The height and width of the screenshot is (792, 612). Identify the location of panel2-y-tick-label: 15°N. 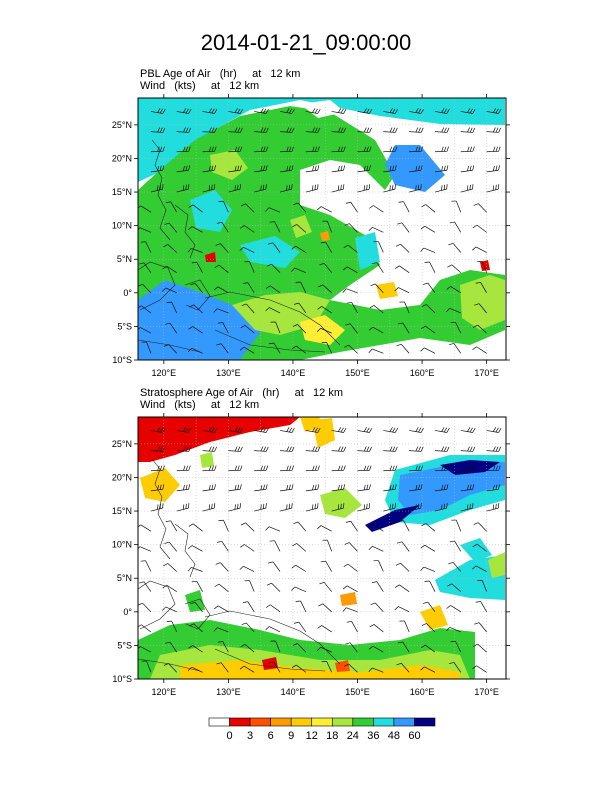
(122, 511).